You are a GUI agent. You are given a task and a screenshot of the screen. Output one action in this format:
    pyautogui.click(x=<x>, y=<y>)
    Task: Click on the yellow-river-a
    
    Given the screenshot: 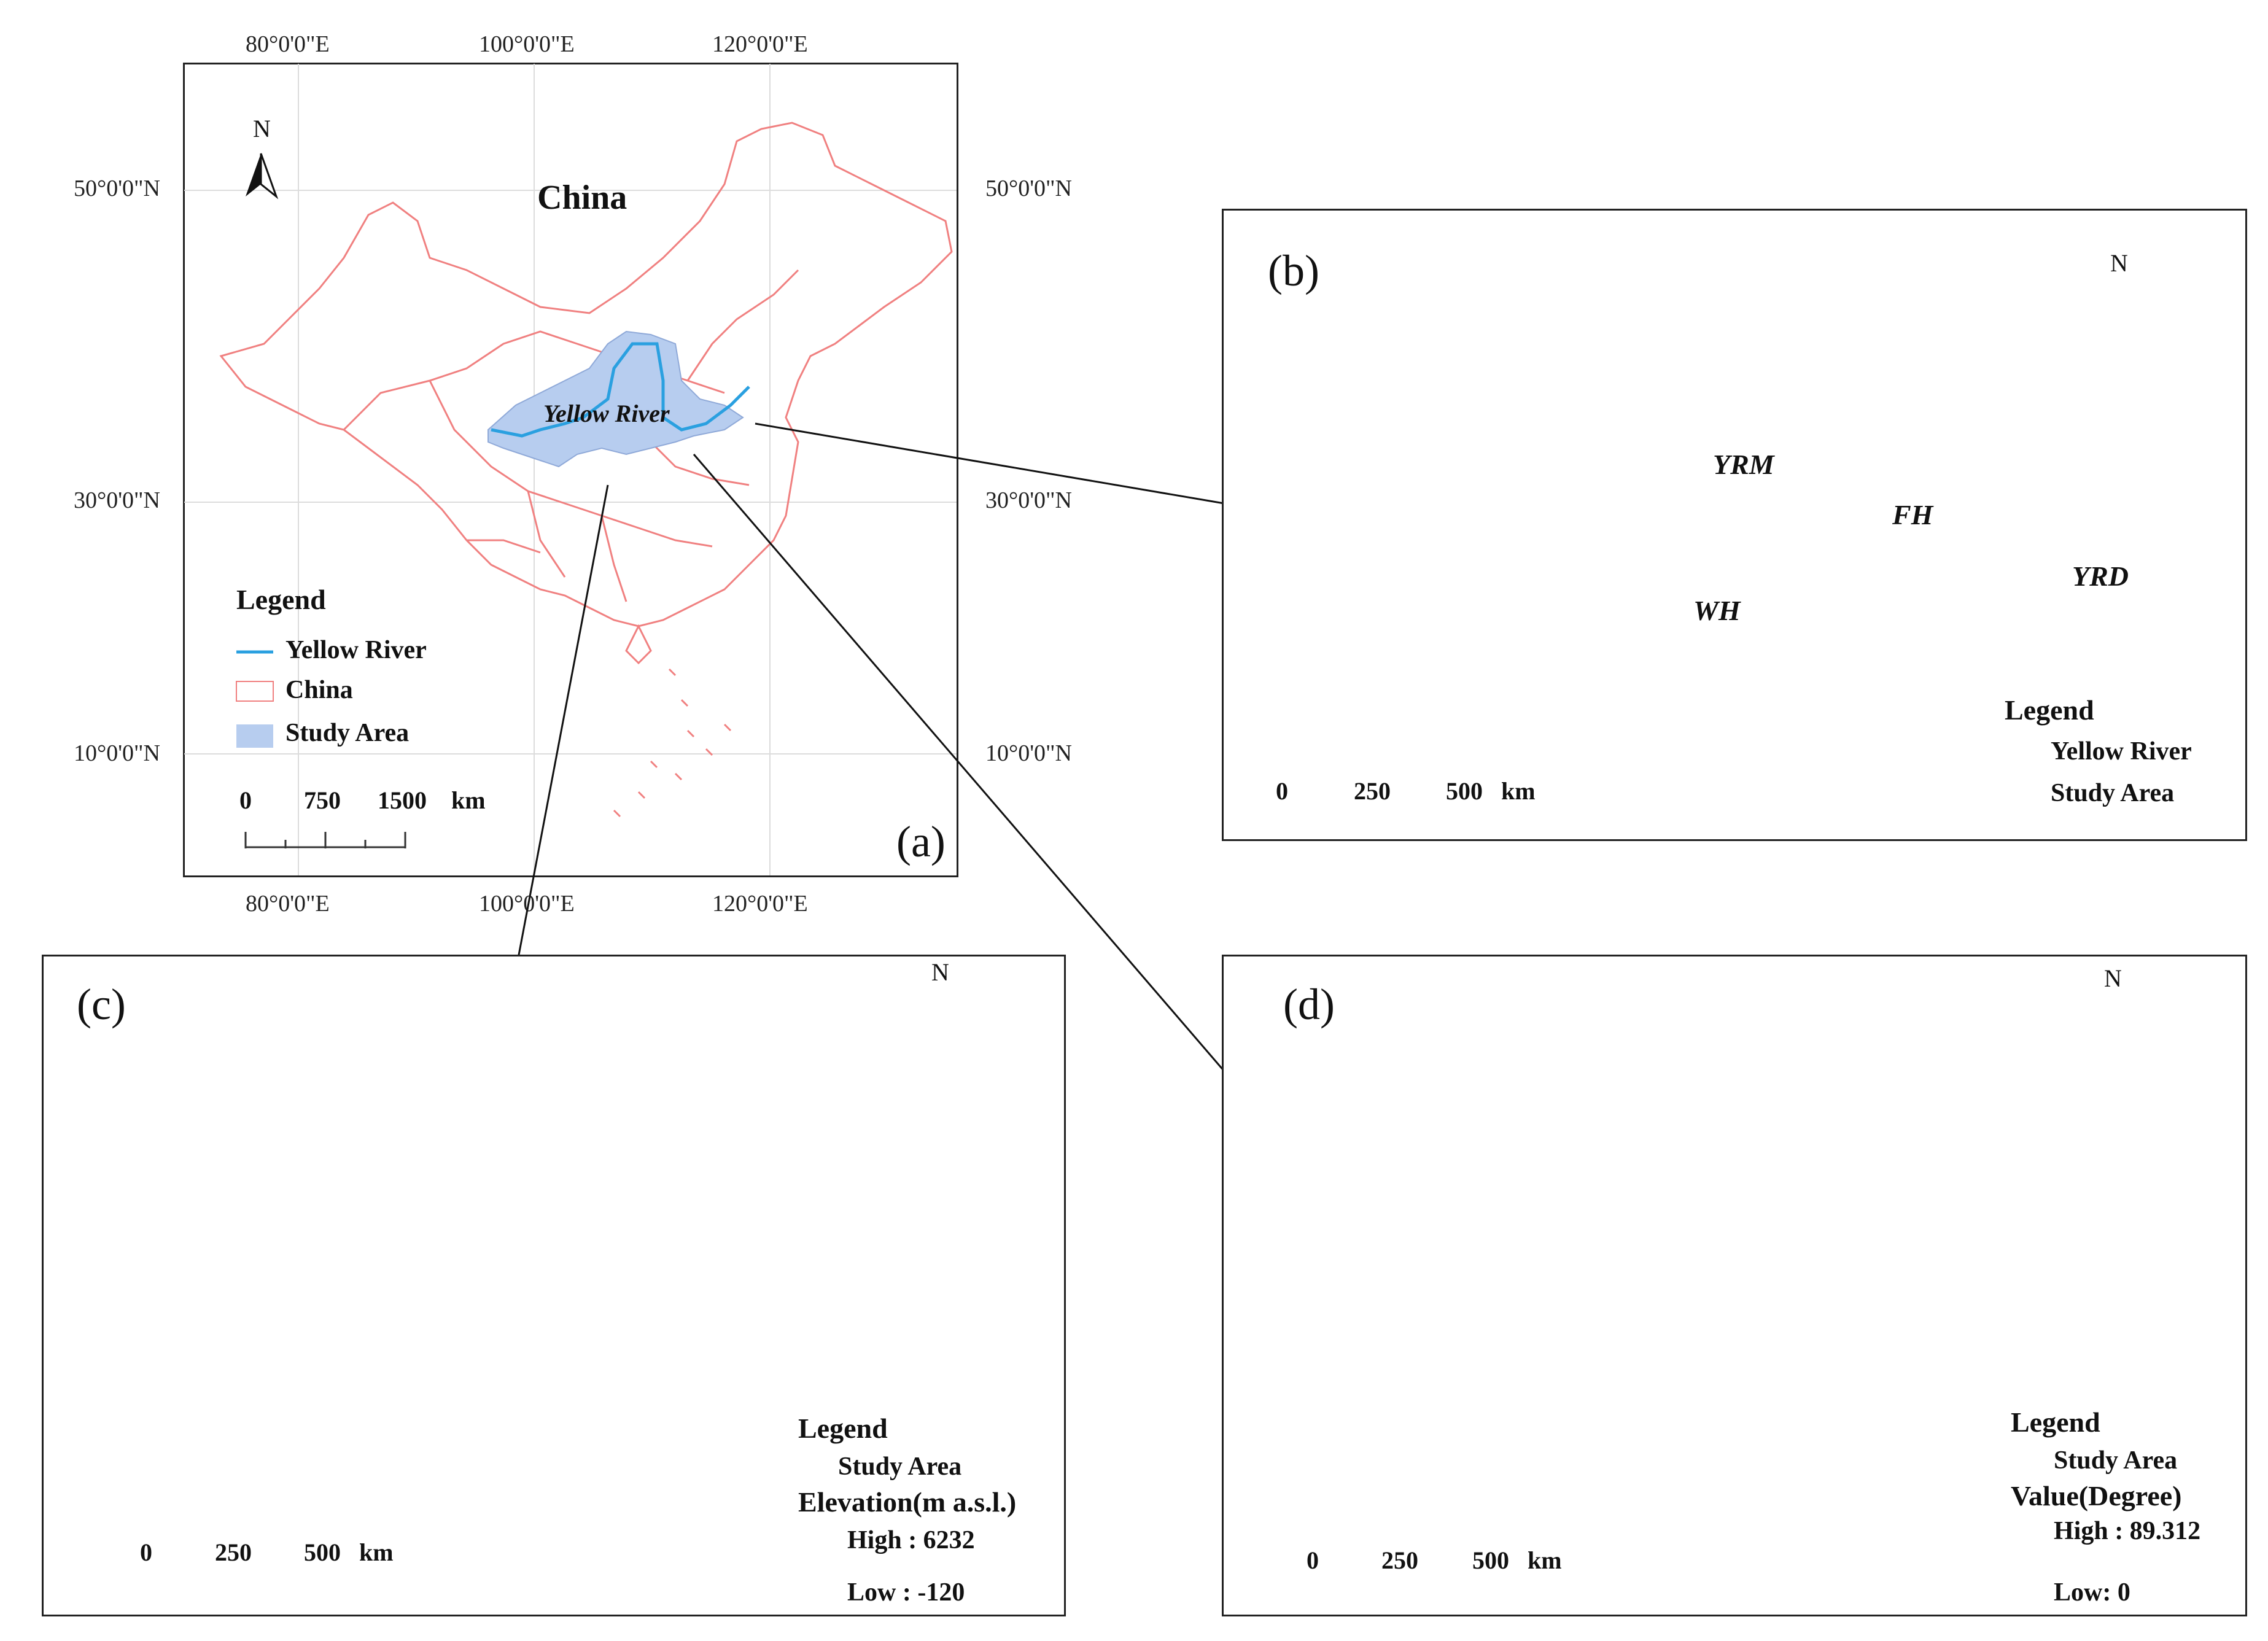 What is the action you would take?
    pyautogui.click(x=620, y=390)
    